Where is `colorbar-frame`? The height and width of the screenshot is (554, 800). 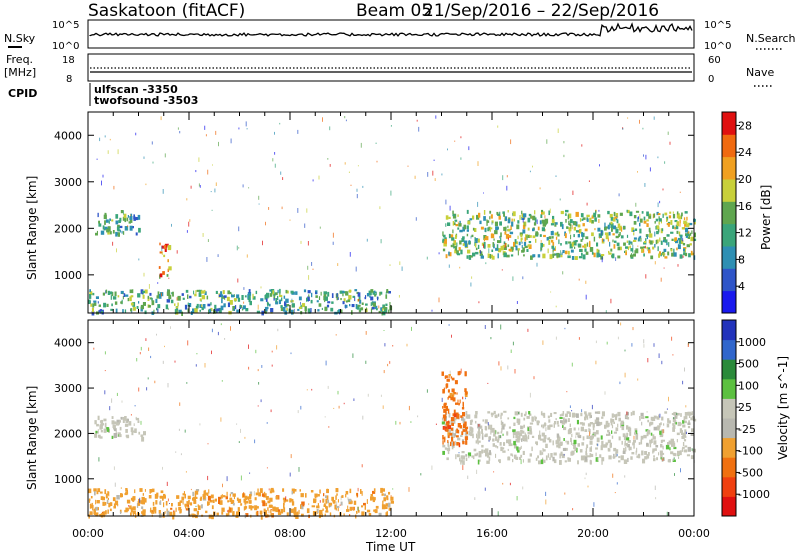
colorbar-frame is located at coordinates (729, 212).